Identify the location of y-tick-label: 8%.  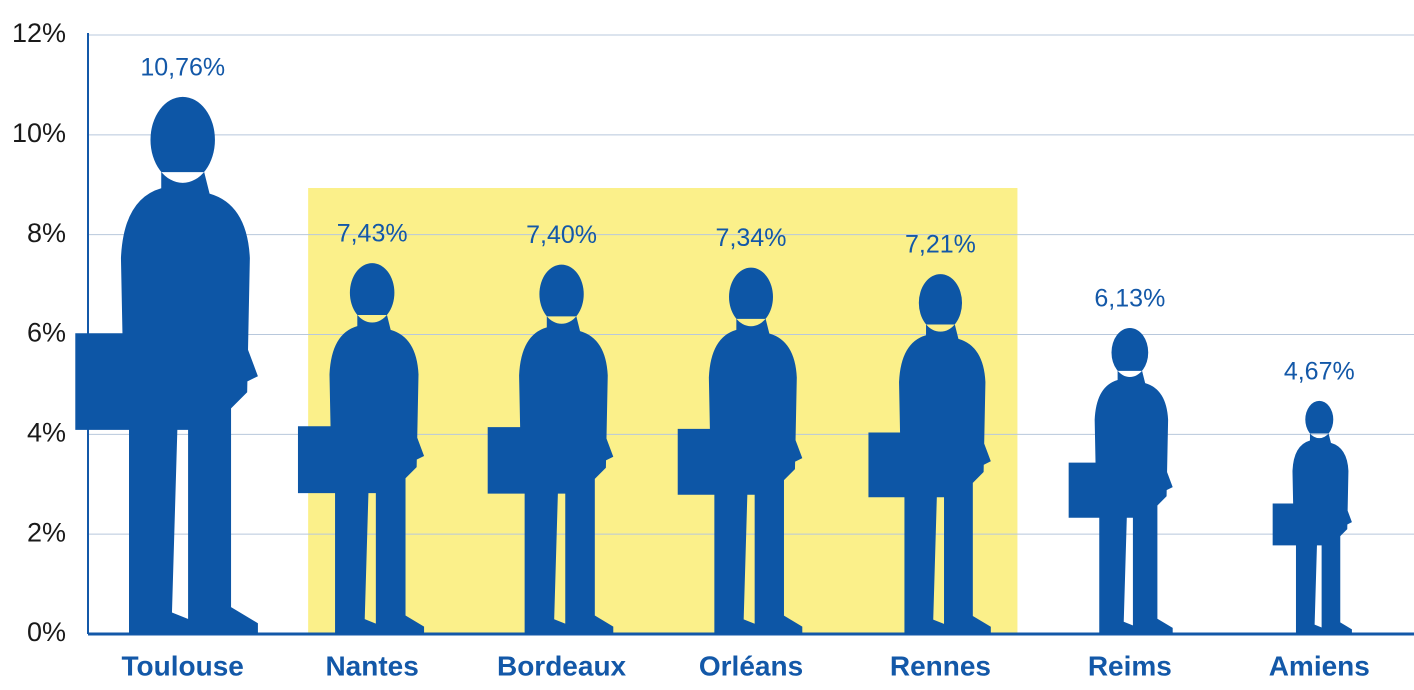
(46, 233).